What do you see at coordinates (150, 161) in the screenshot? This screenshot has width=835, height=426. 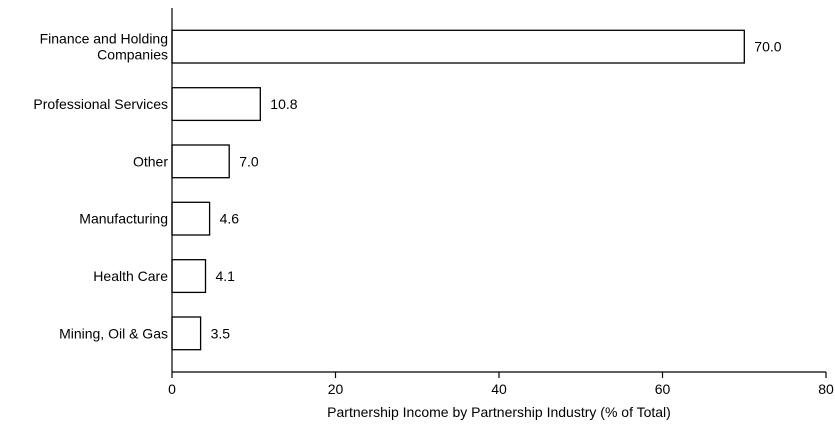 I see `category-label: Other` at bounding box center [150, 161].